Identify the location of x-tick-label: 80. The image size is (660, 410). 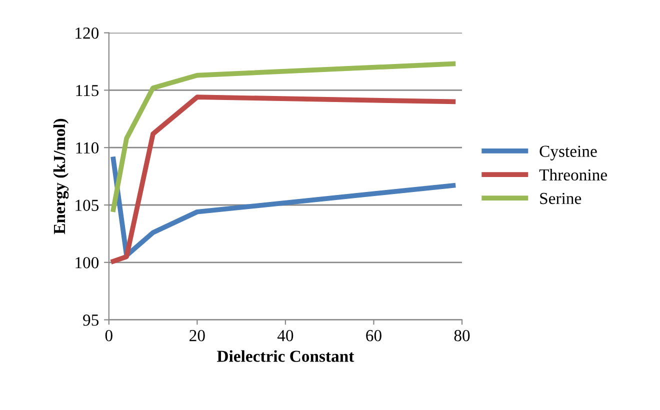
(462, 336).